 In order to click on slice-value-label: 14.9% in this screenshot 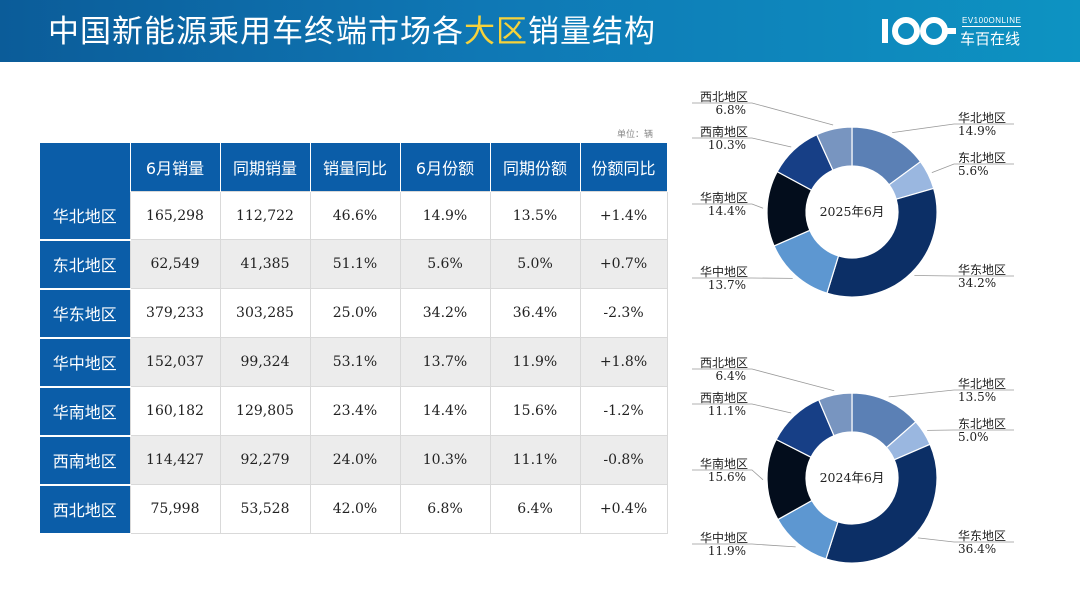, I will do `click(977, 131)`.